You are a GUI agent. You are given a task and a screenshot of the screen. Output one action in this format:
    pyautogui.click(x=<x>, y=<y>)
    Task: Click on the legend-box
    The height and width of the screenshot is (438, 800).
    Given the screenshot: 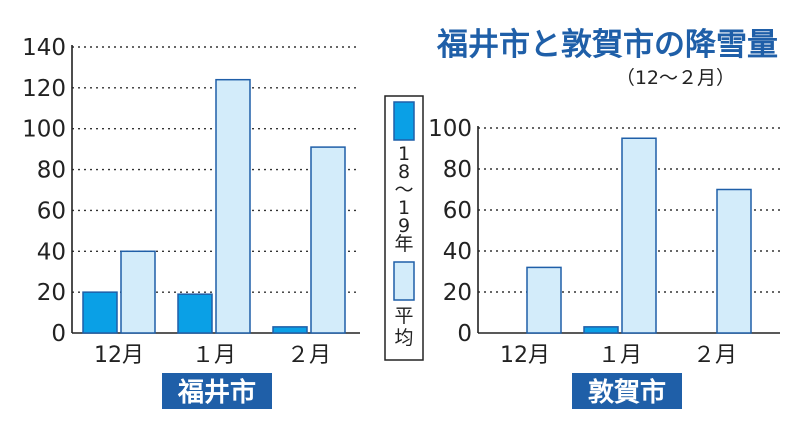 What is the action you would take?
    pyautogui.click(x=404, y=228)
    